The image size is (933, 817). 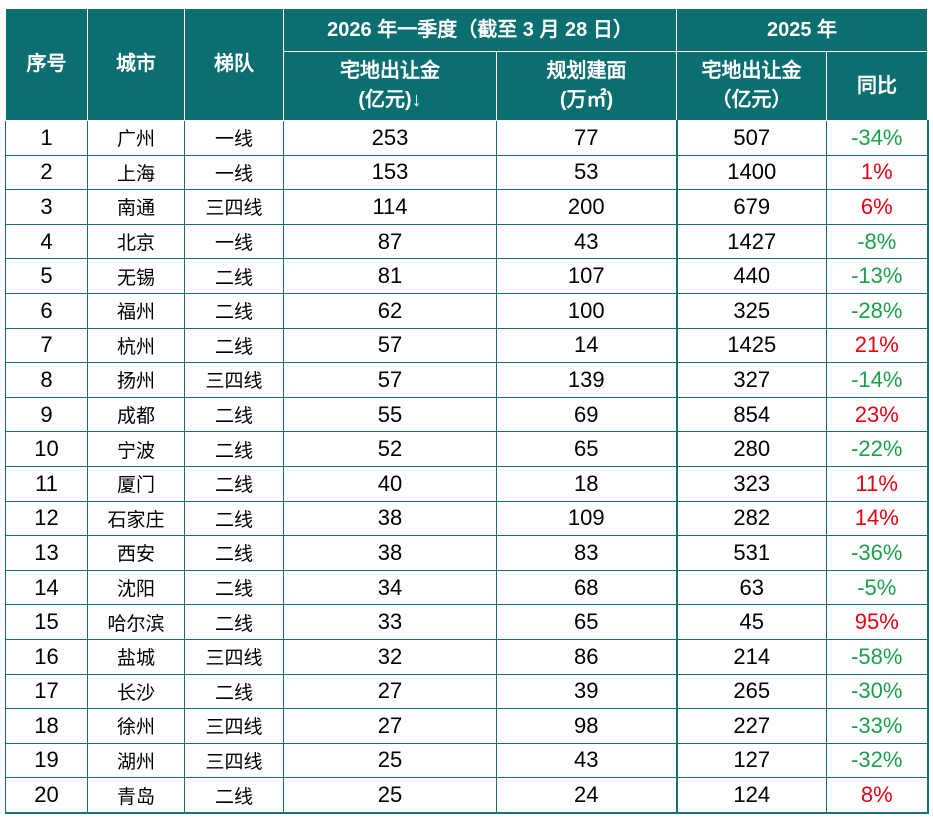 I want to click on land-revenue-2026-cell: 52, so click(x=390, y=449).